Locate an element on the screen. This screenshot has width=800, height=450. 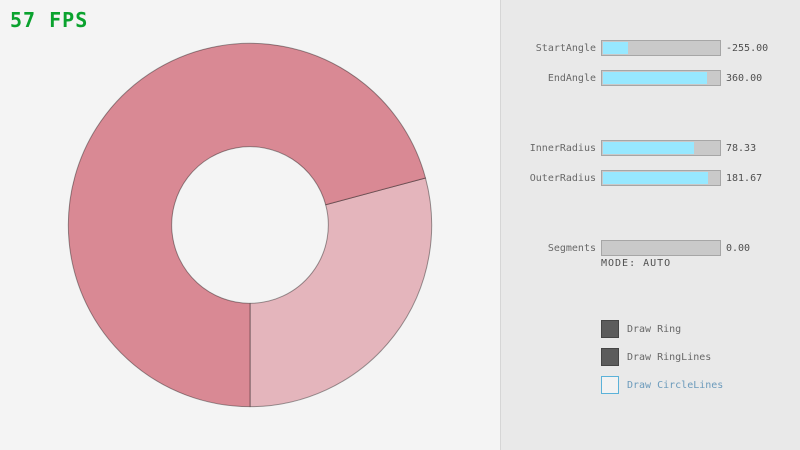
inner-radius-row: InnerRadius 78.33 is located at coordinates (650, 148).